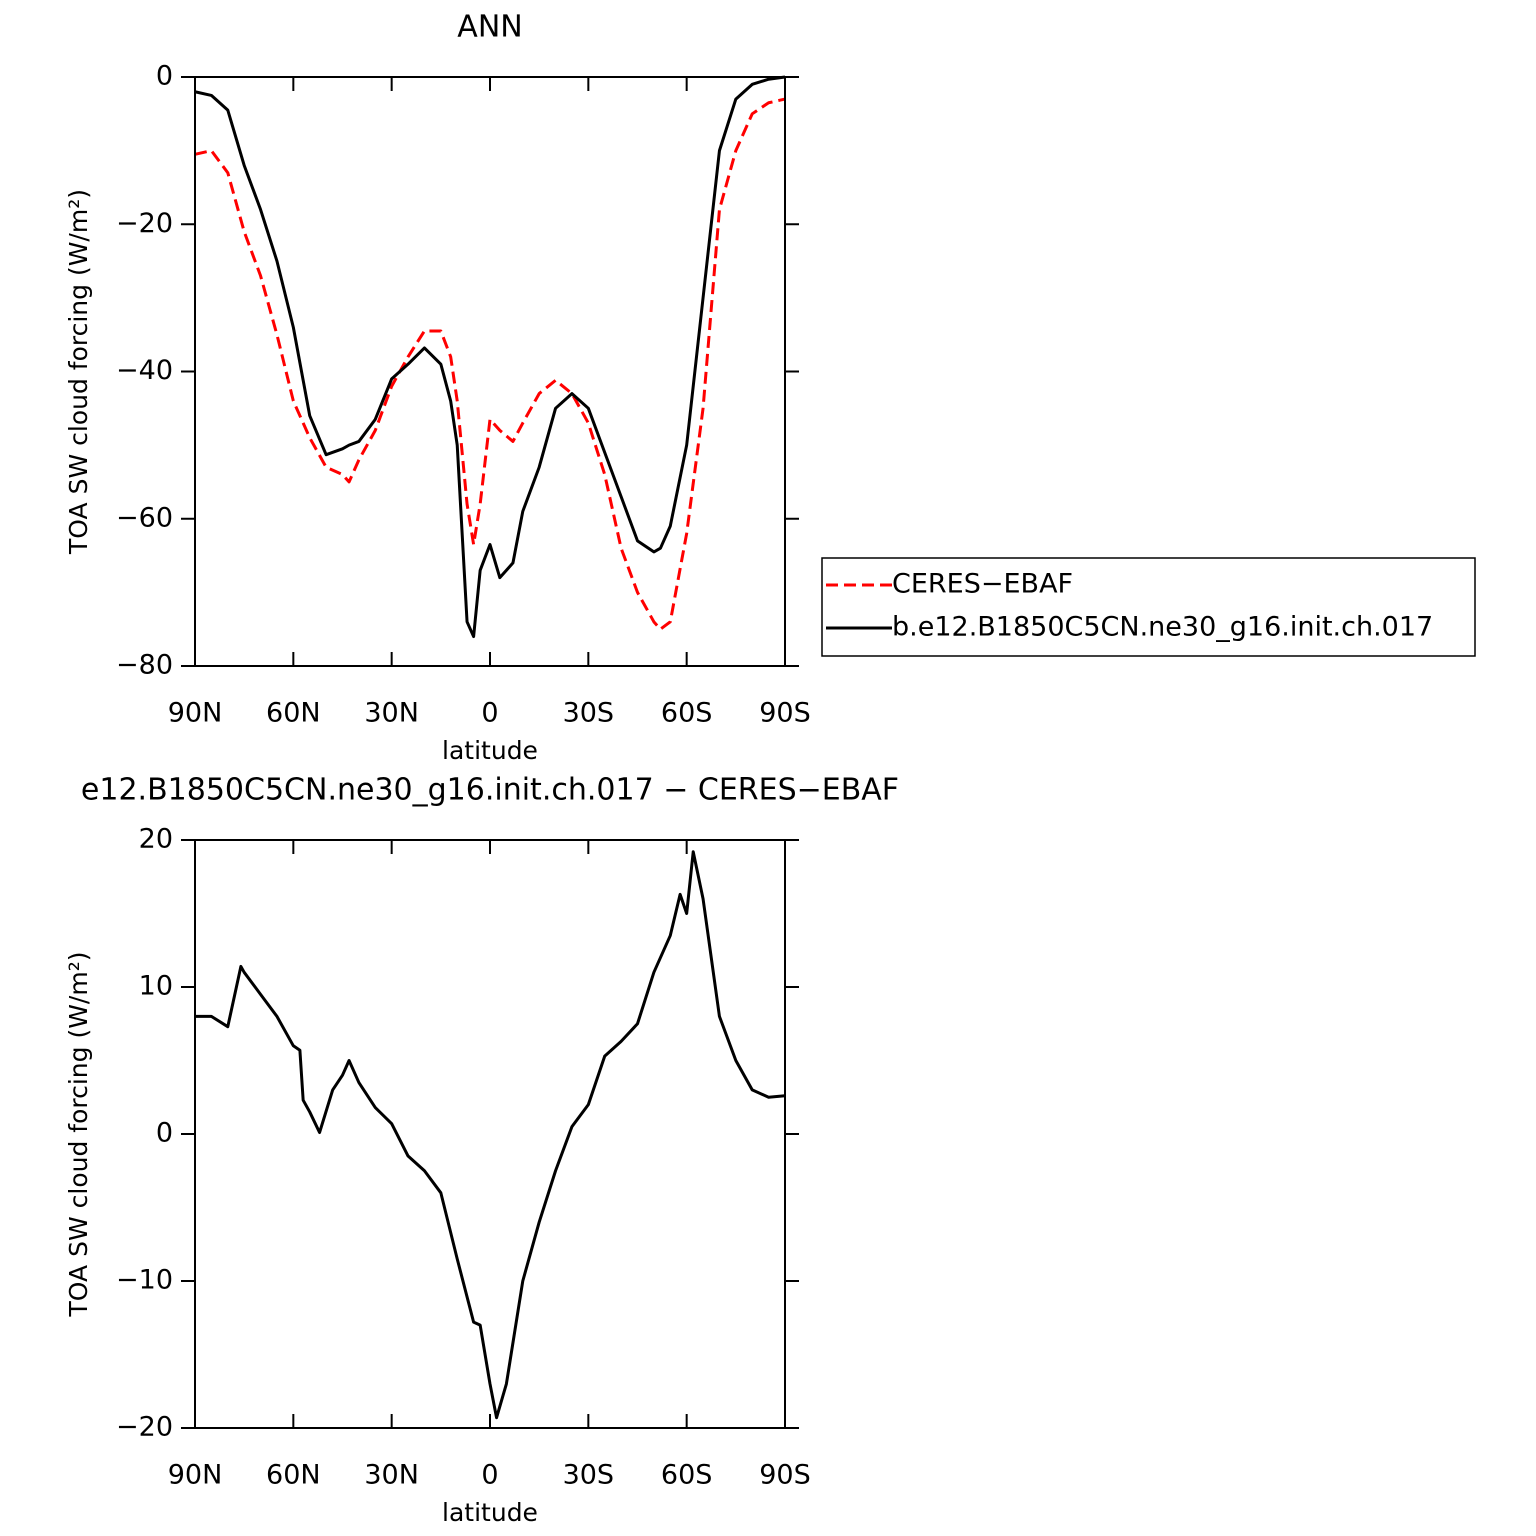  I want to click on legend-box, so click(1148, 607).